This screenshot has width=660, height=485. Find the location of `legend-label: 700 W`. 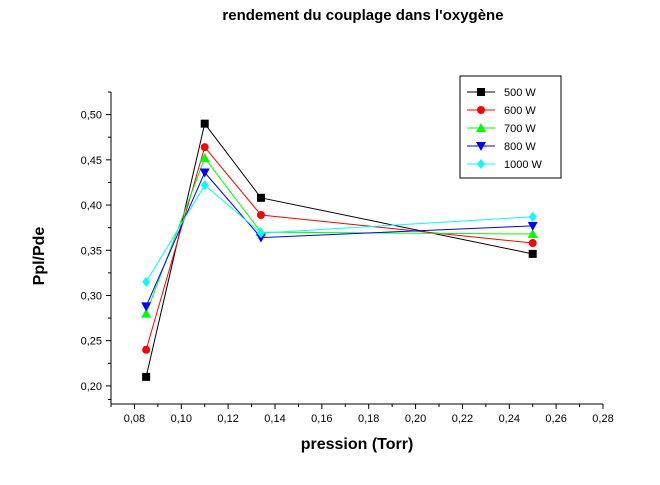

legend-label: 700 W is located at coordinates (520, 129).